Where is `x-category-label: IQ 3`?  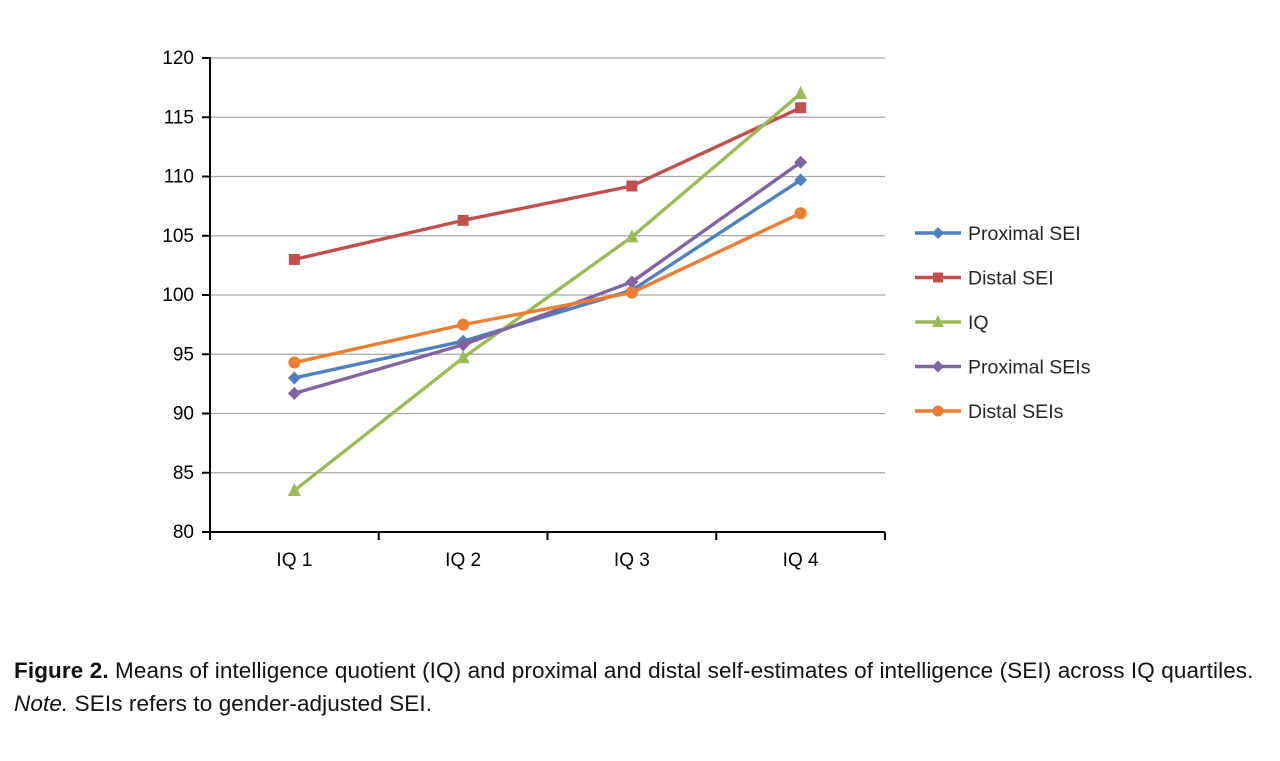
x-category-label: IQ 3 is located at coordinates (632, 560).